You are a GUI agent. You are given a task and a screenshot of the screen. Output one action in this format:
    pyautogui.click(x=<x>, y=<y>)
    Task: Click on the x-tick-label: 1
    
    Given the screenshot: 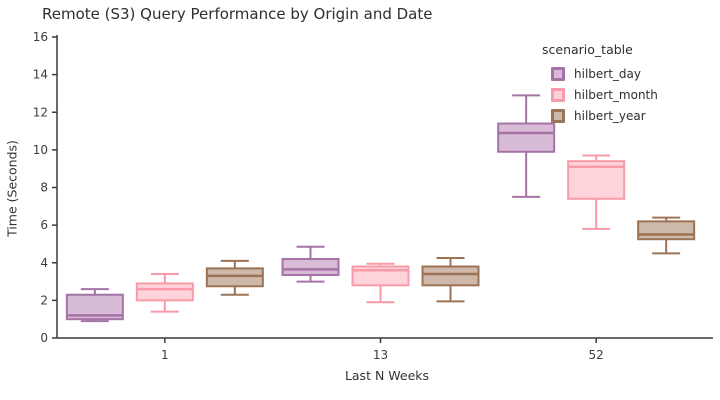 What is the action you would take?
    pyautogui.click(x=165, y=355)
    